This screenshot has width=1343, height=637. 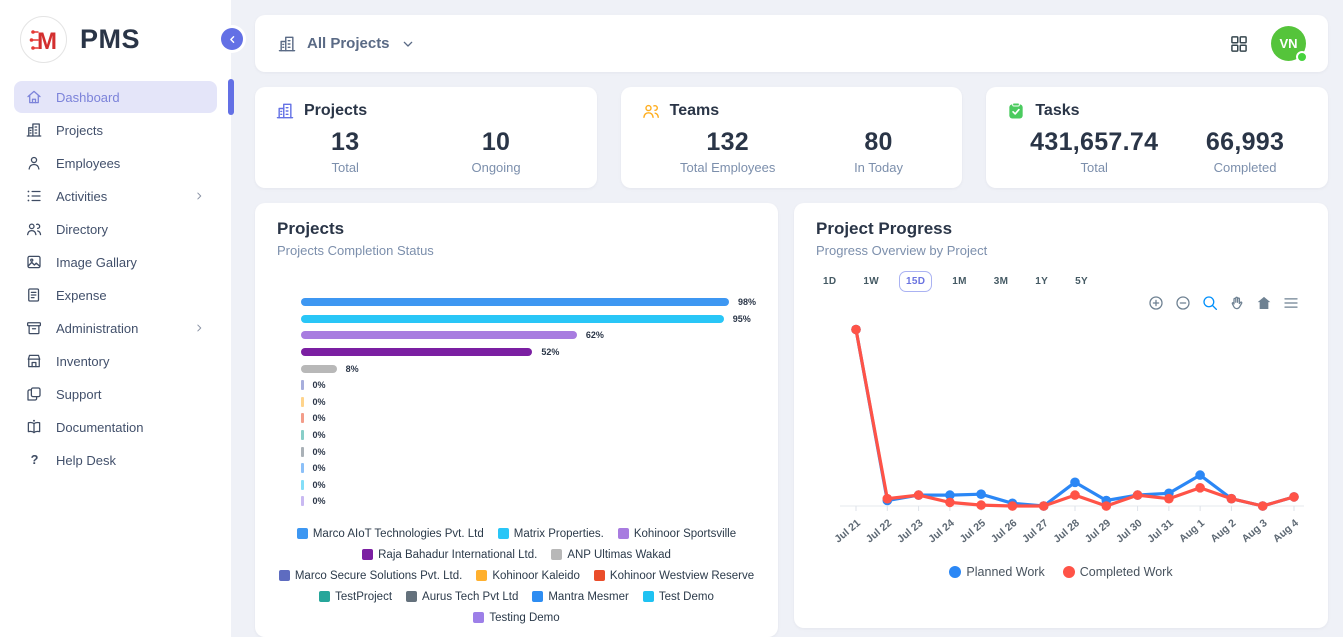 I want to click on bar-row-kohinoor-kaleido: 0%, so click(x=528, y=402).